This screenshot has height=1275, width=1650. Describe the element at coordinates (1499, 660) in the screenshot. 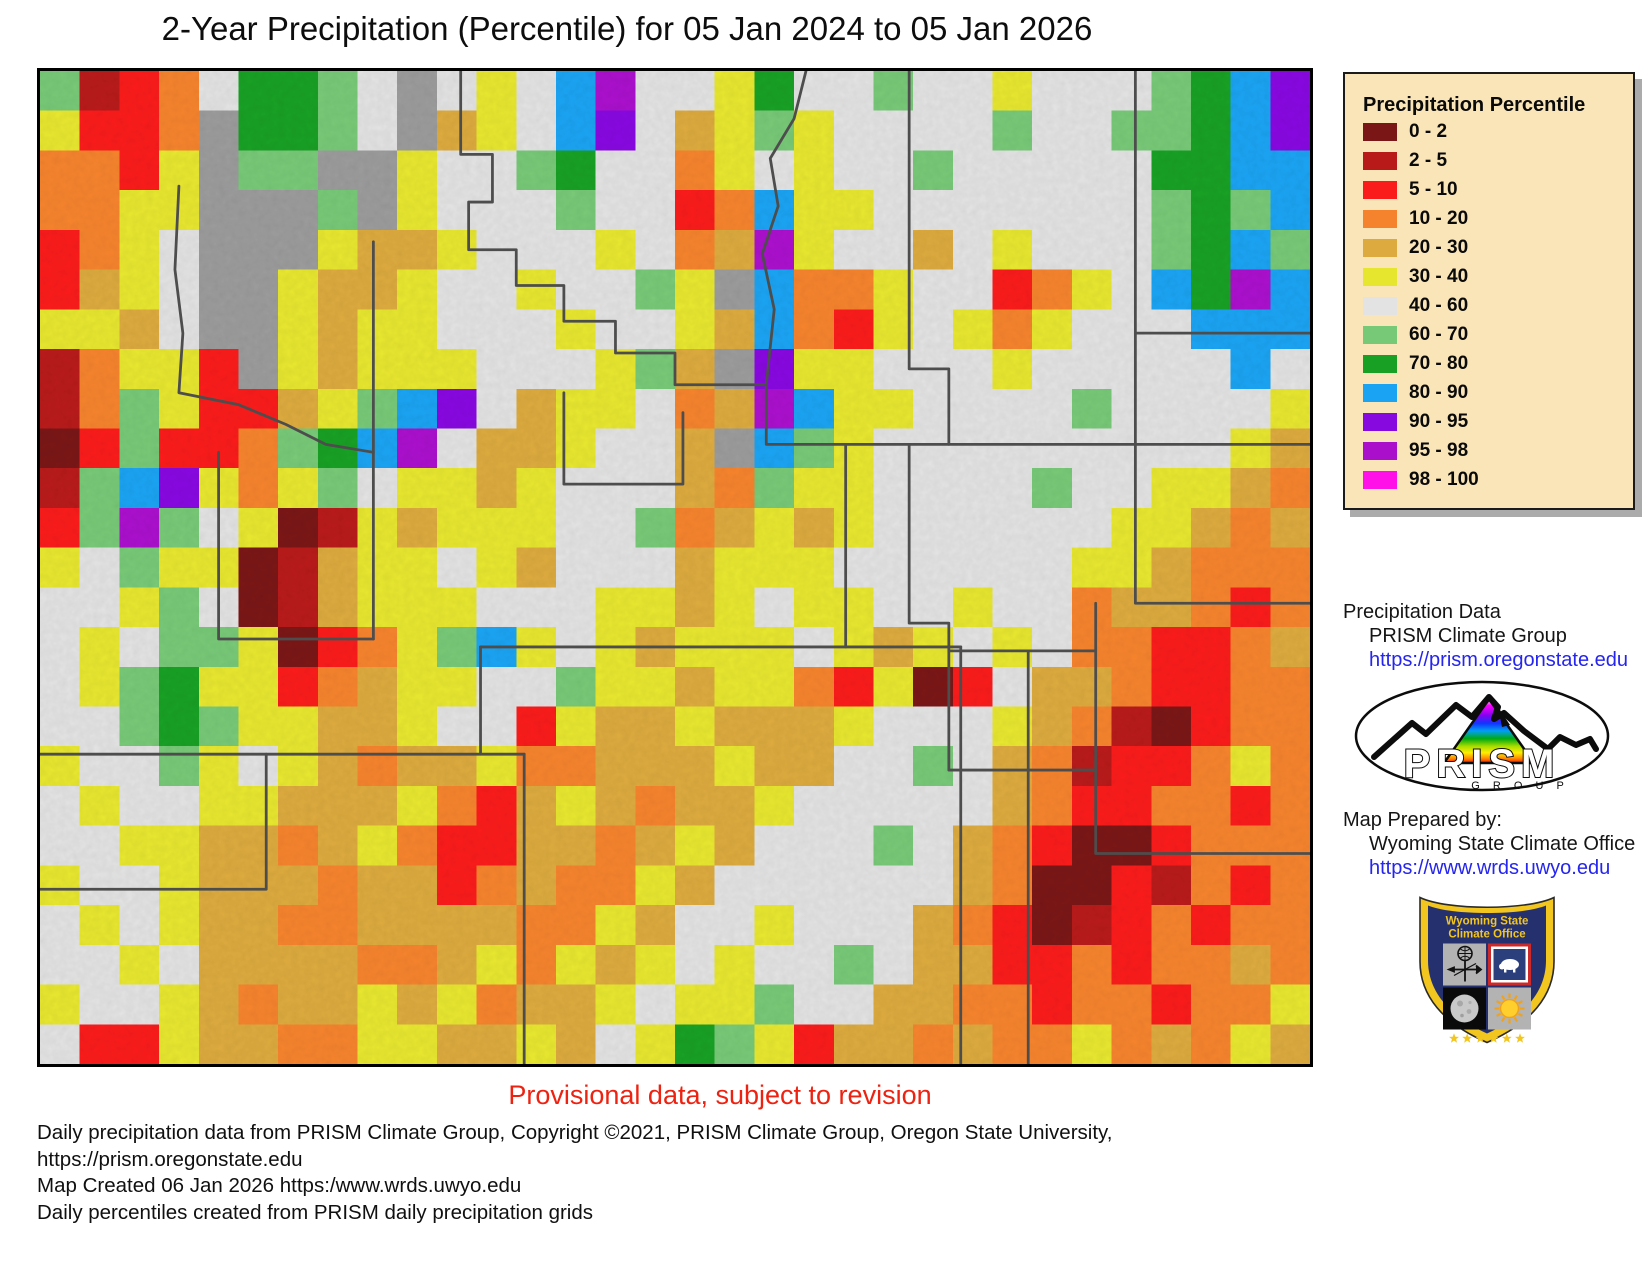

I see `prism-url: https://prism.oregonstate.edu` at that location.